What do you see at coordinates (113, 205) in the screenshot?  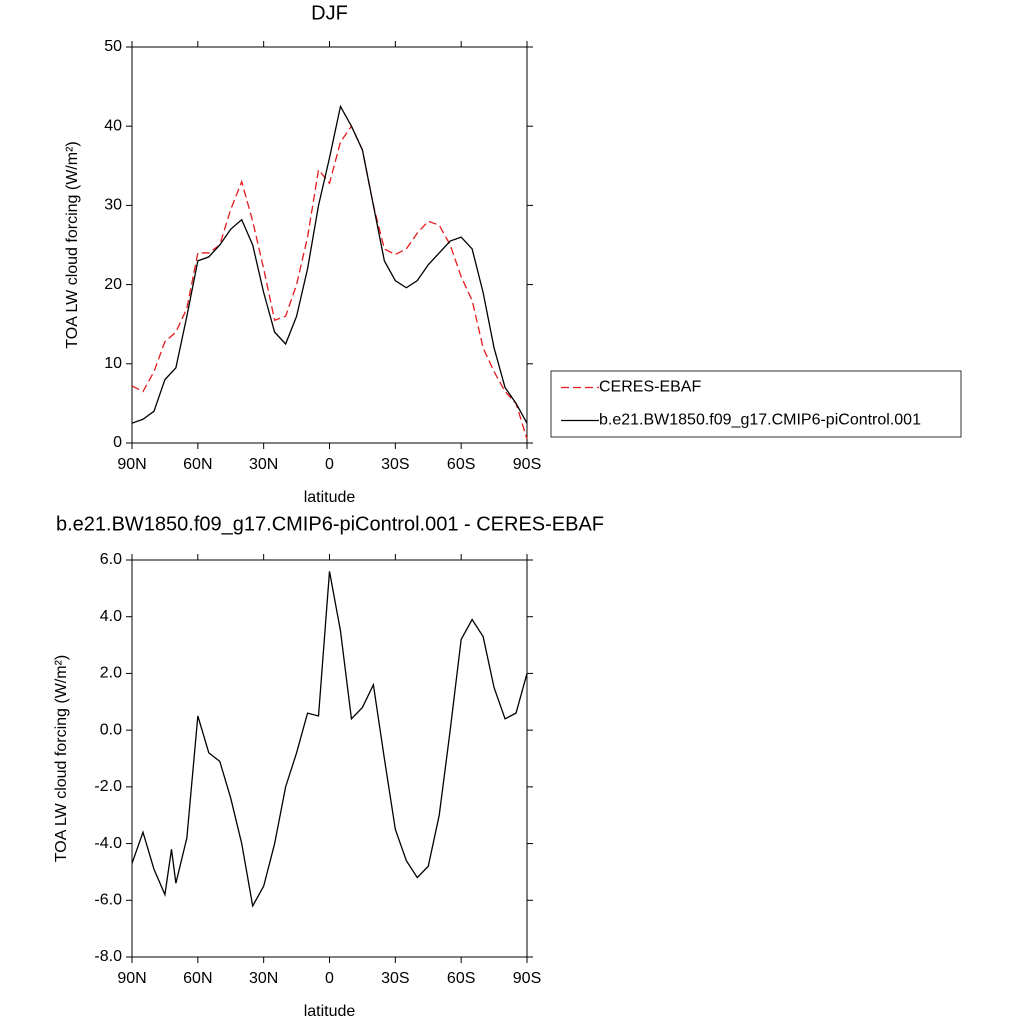 I see `y-tick-label: 30` at bounding box center [113, 205].